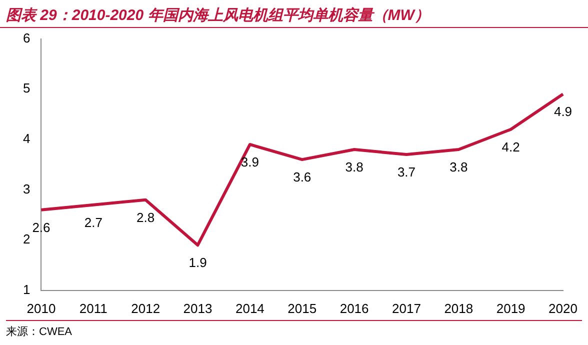  I want to click on x-tick-label: 2011, so click(93, 308).